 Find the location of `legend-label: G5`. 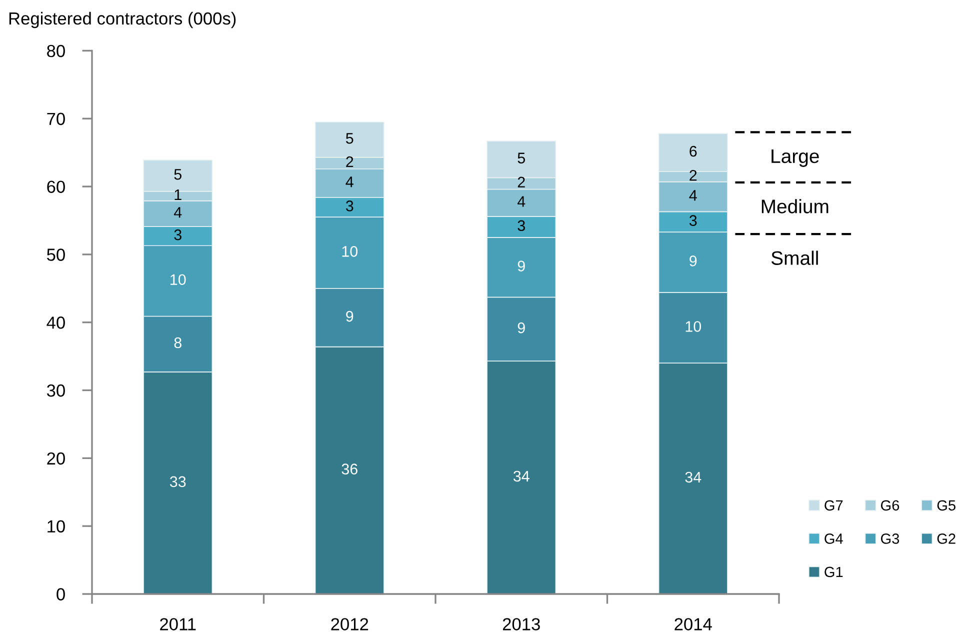

legend-label: G5 is located at coordinates (946, 505).